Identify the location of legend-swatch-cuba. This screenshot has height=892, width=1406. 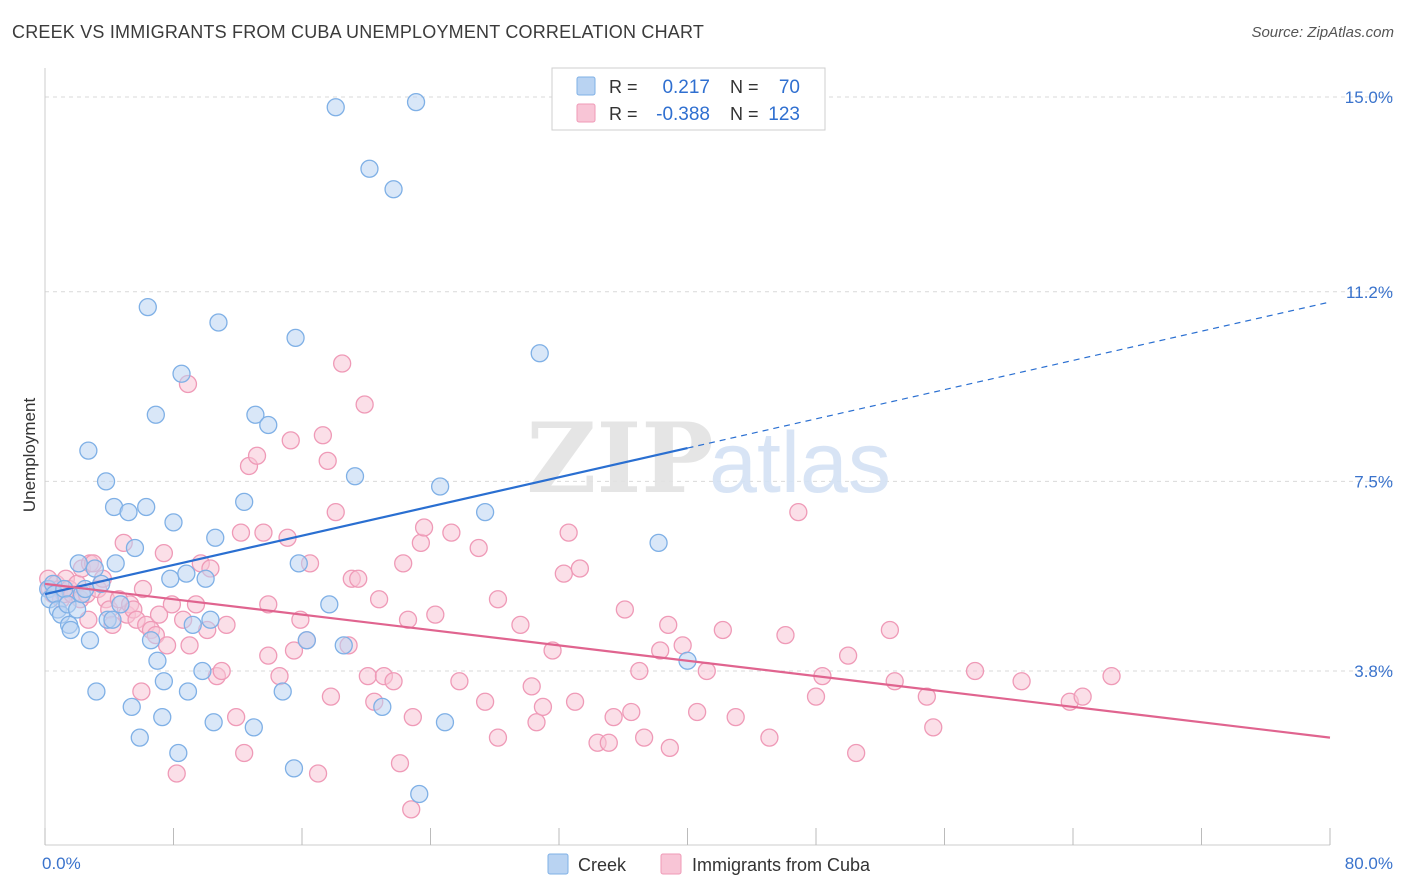
(586, 113).